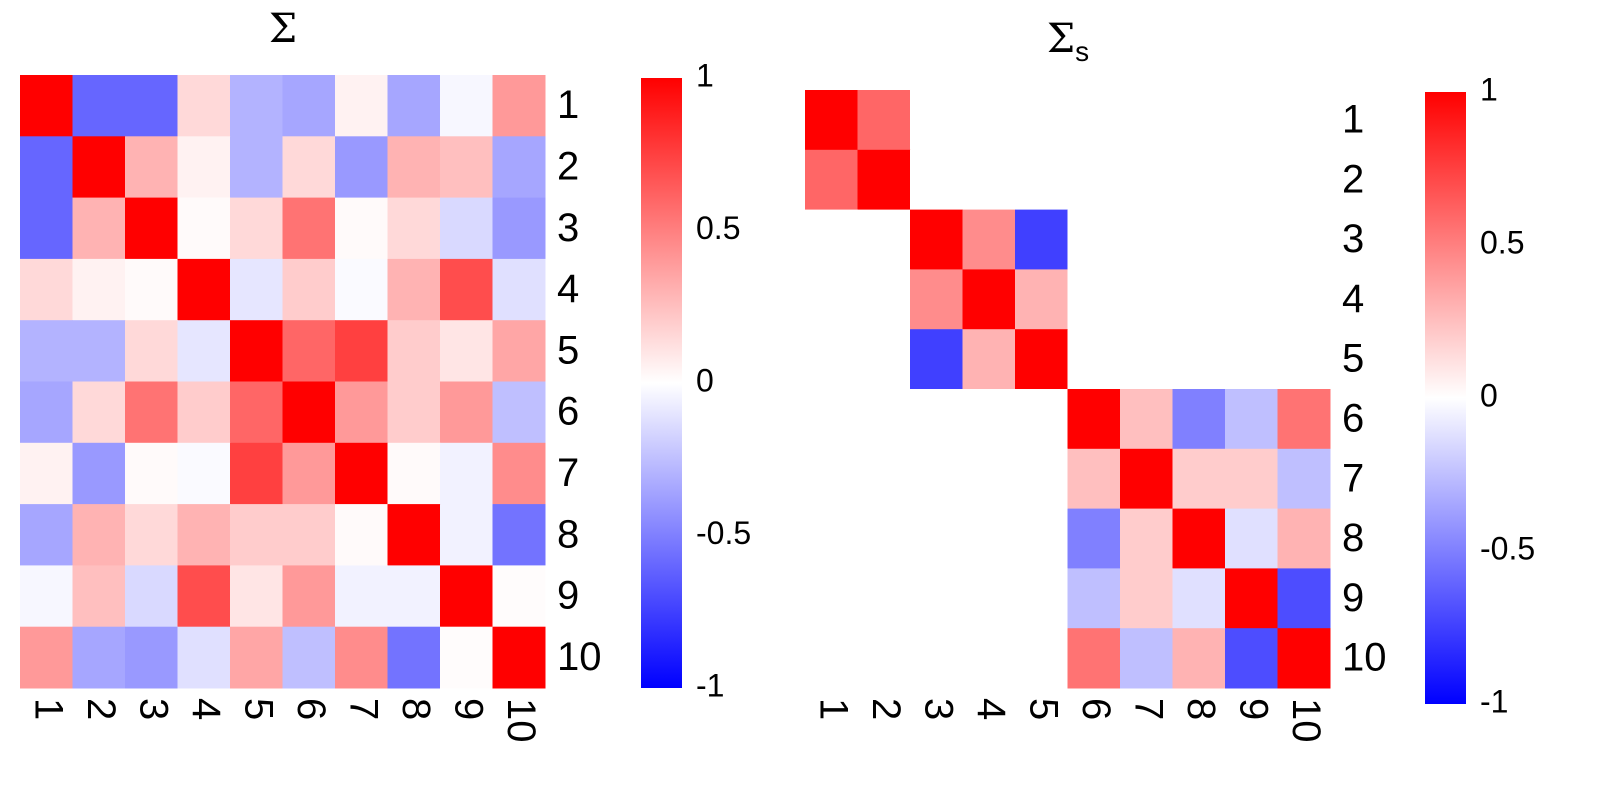 The height and width of the screenshot is (800, 1600). I want to click on row-label: 7, so click(568, 473).